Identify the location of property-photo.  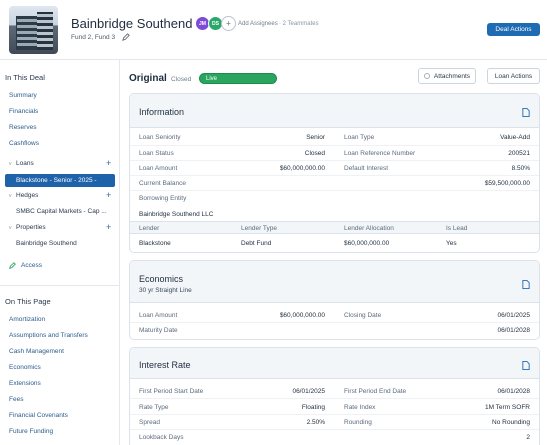
(33, 30).